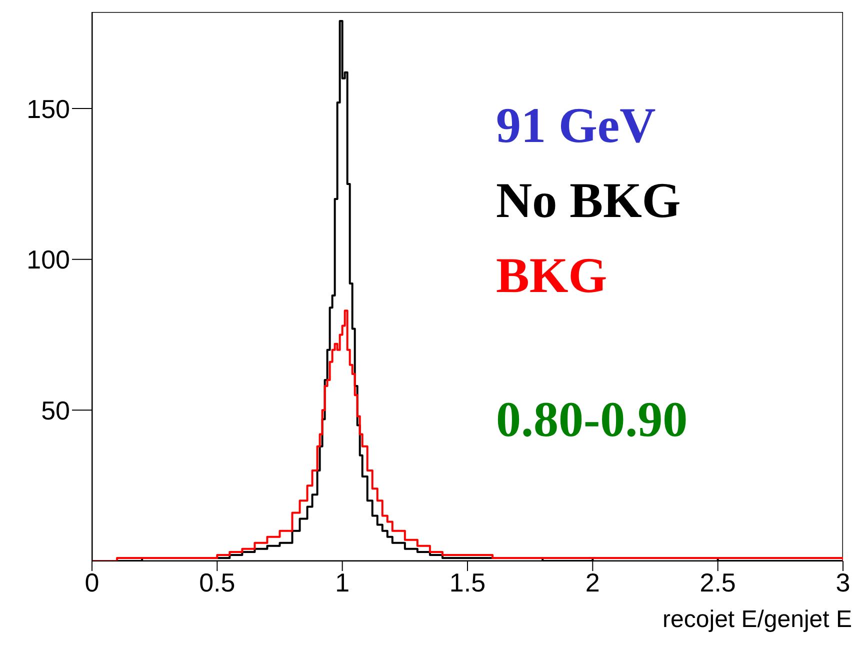 Image resolution: width=856 pixels, height=648 pixels. I want to click on x-tick-label: 0.5, so click(217, 582).